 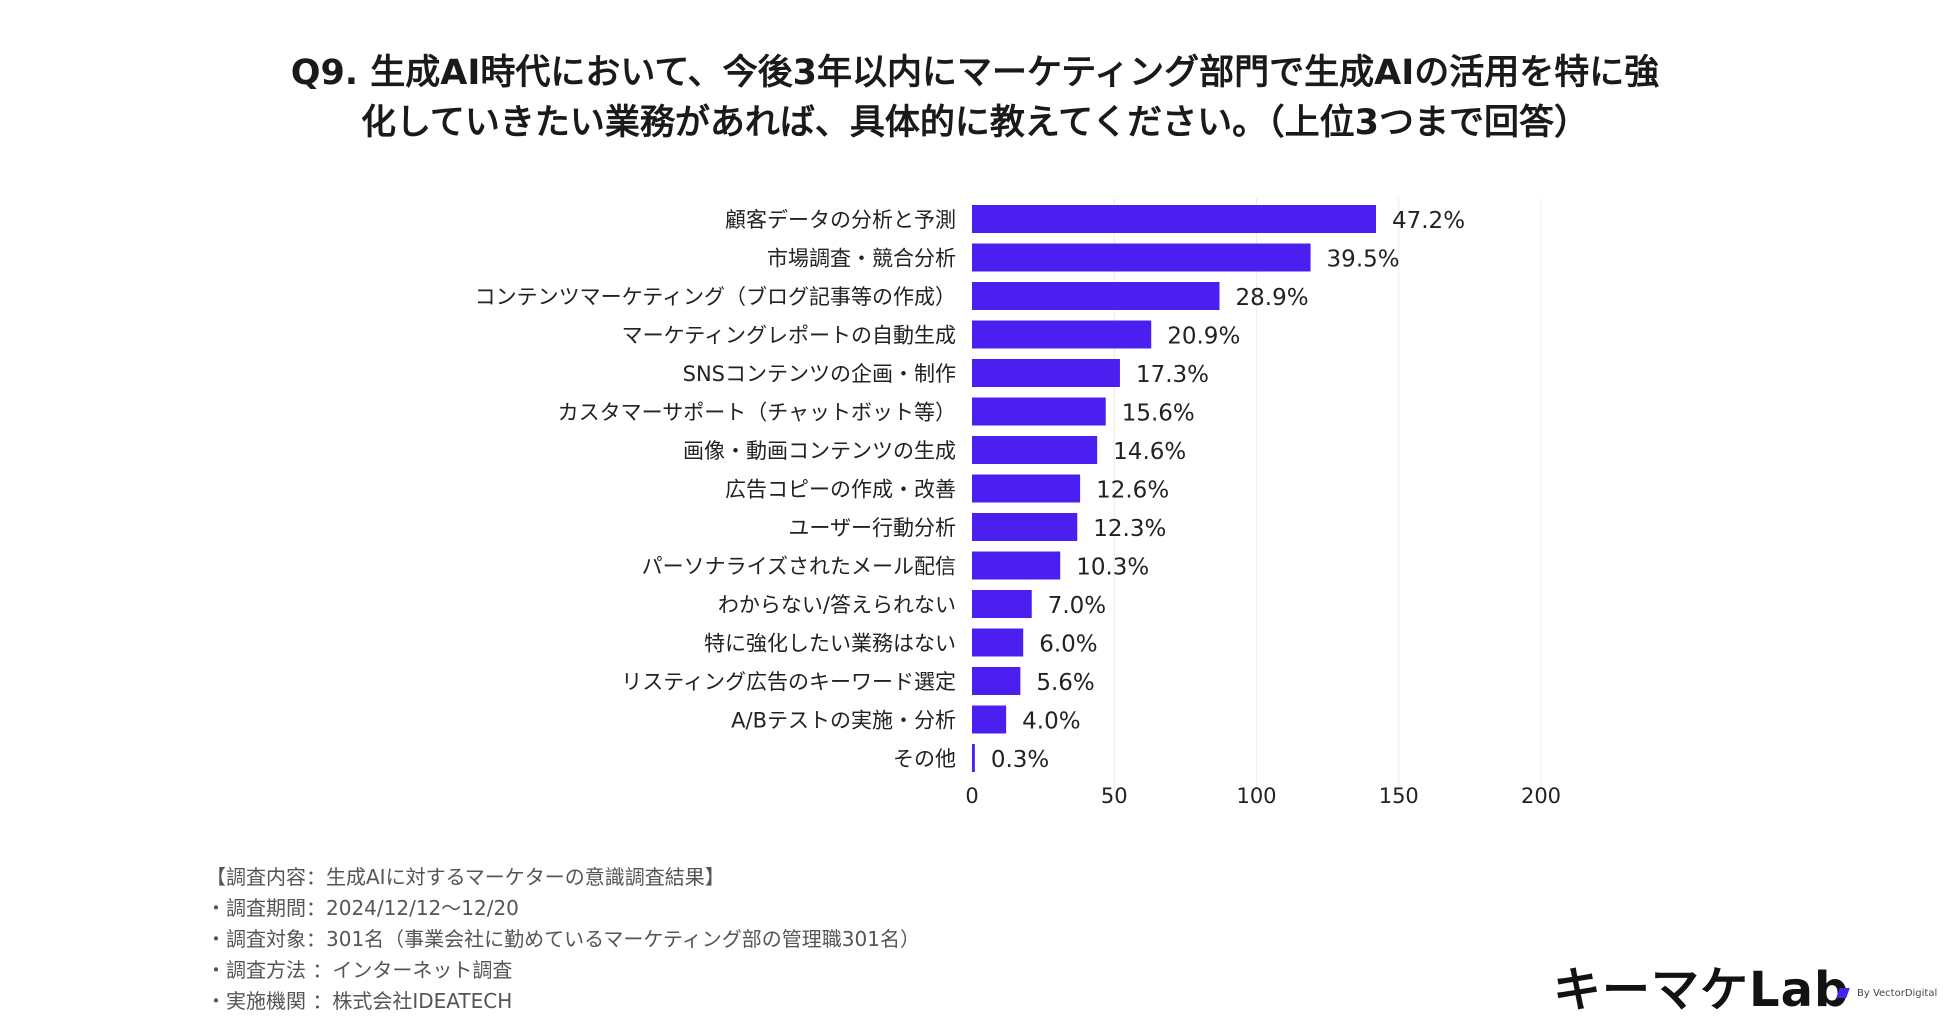 What do you see at coordinates (819, 374) in the screenshot?
I see `category-label-5: SNSコンテンツの企画・制作` at bounding box center [819, 374].